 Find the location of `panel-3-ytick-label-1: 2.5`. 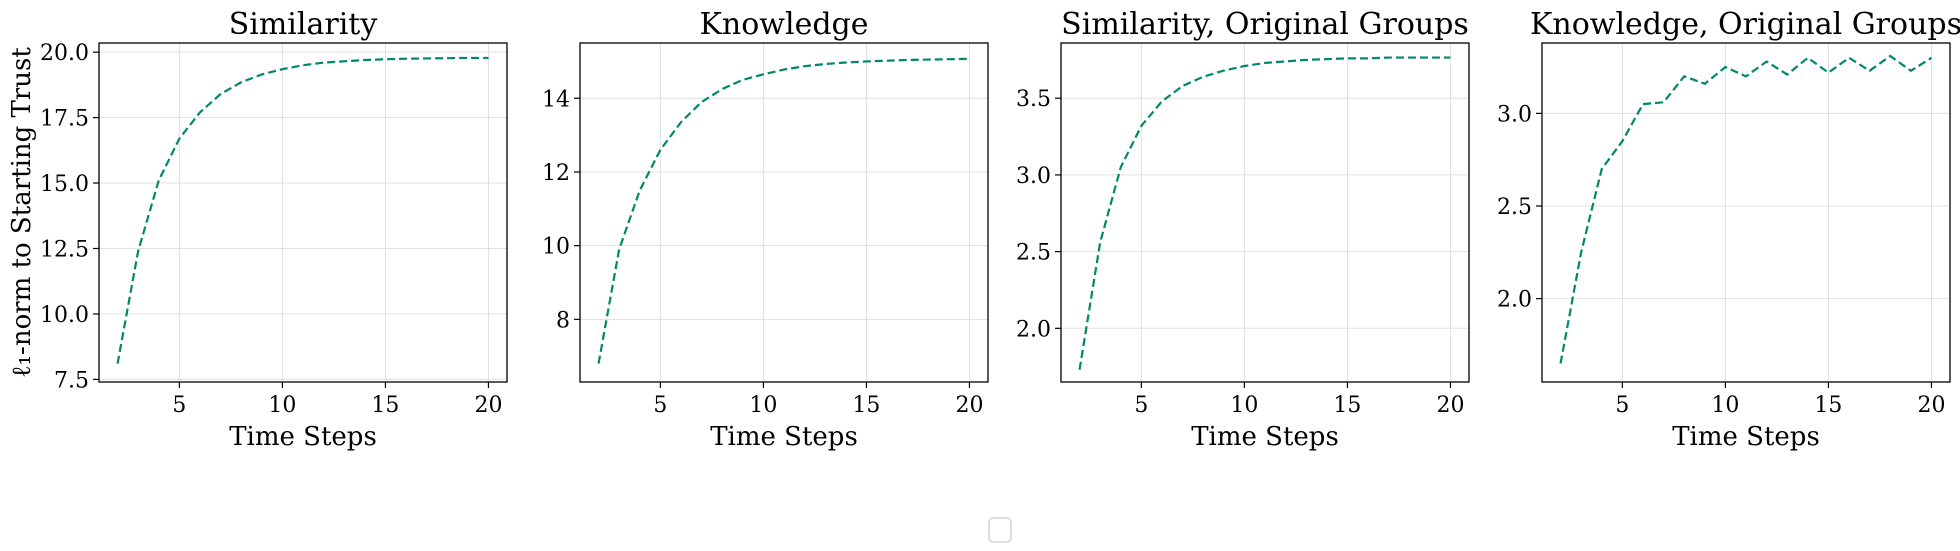

panel-3-ytick-label-1: 2.5 is located at coordinates (1033, 253).